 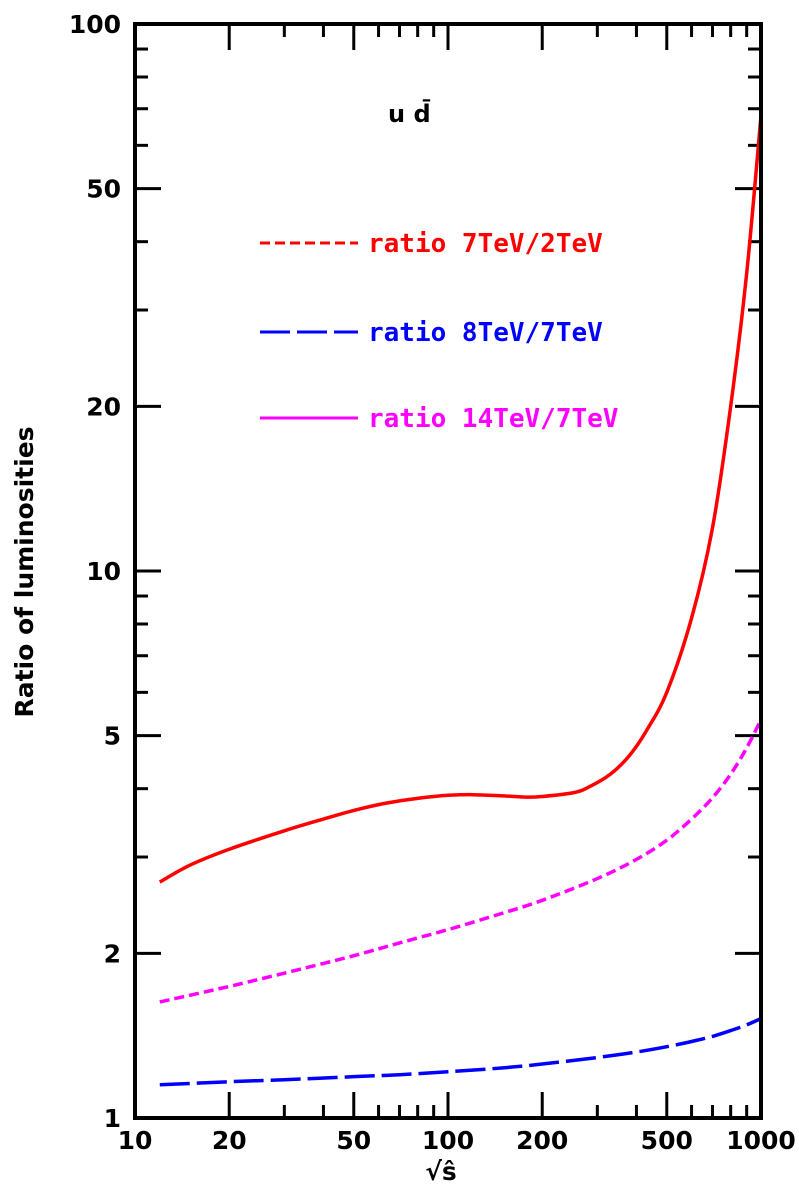 I want to click on curve-8tev-7tev, so click(x=460, y=1051).